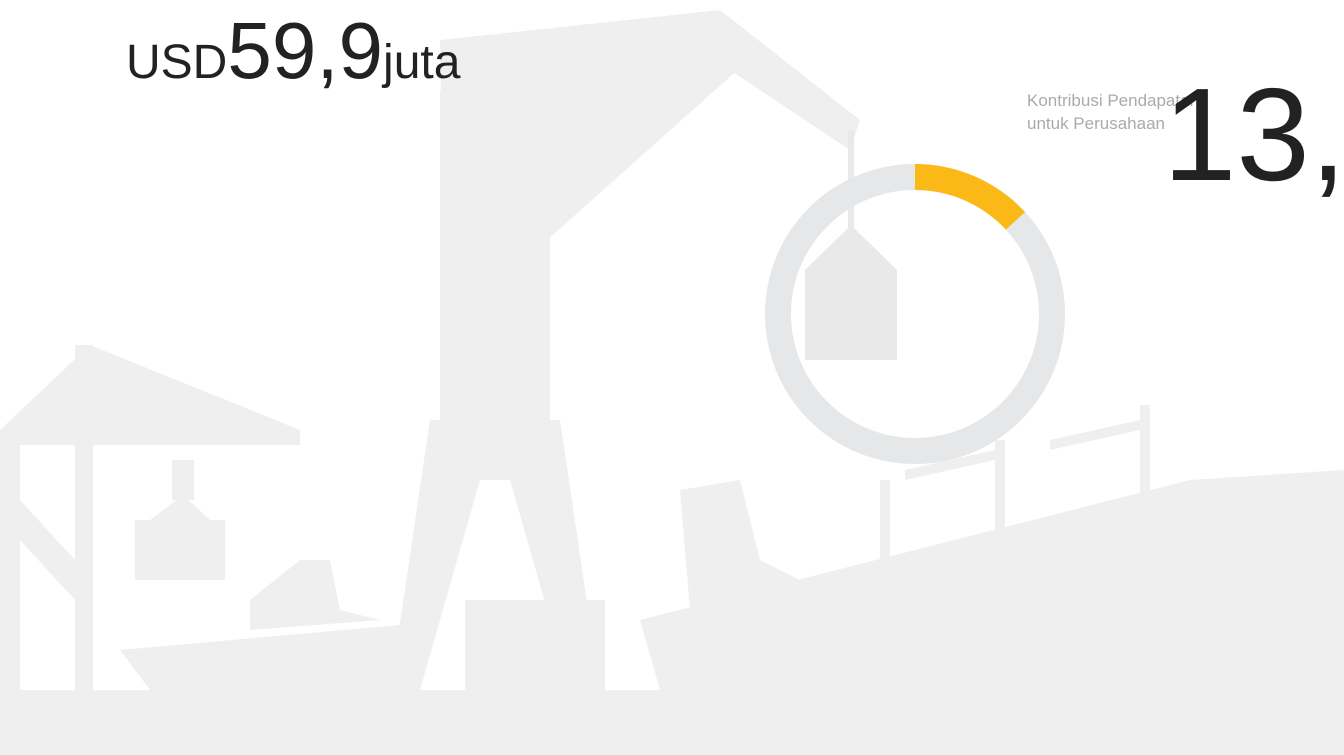 This screenshot has height=755, width=1344. I want to click on headline: USD59,9juta, so click(293, 50).